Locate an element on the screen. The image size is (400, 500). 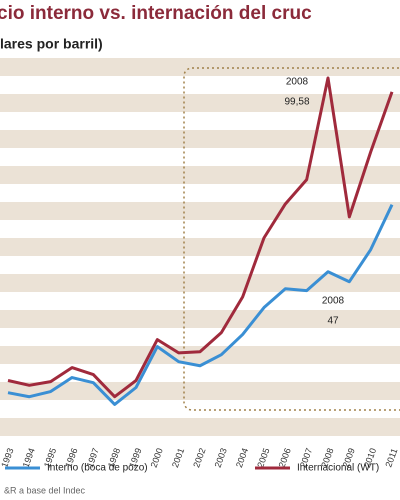
x-tick-label: 2002 is located at coordinates (199, 458).